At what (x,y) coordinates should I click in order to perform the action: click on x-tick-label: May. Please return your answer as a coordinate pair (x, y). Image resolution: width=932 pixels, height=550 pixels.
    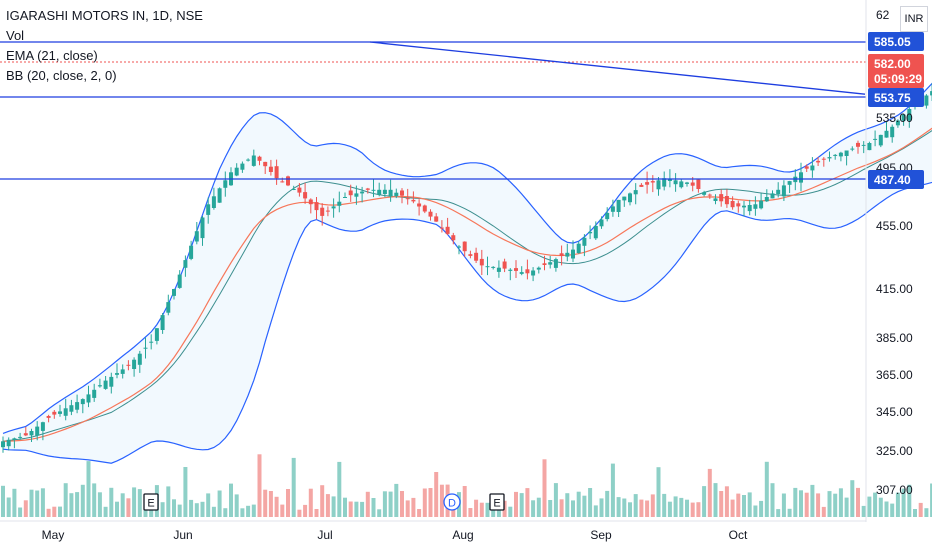
    Looking at the image, I should click on (53, 535).